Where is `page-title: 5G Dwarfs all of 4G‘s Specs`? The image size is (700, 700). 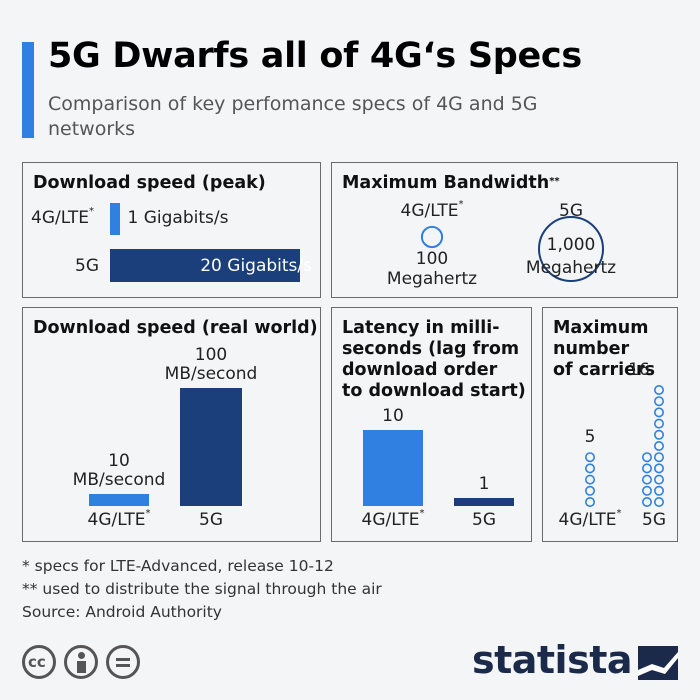 page-title: 5G Dwarfs all of 4G‘s Specs is located at coordinates (315, 56).